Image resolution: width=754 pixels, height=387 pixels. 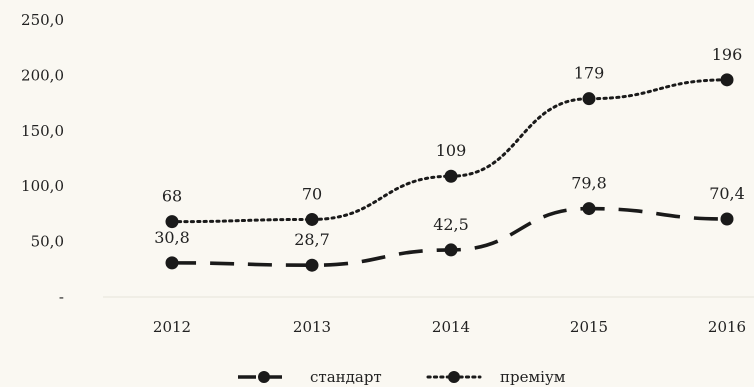 I want to click on y-tick-label: 200,0, so click(x=42, y=75).